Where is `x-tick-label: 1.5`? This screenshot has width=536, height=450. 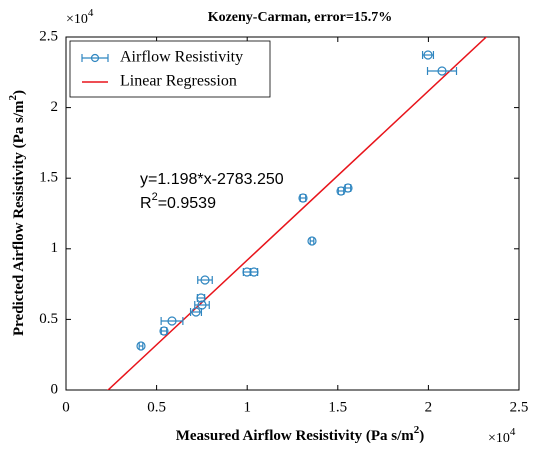 x-tick-label: 1.5 is located at coordinates (337, 407).